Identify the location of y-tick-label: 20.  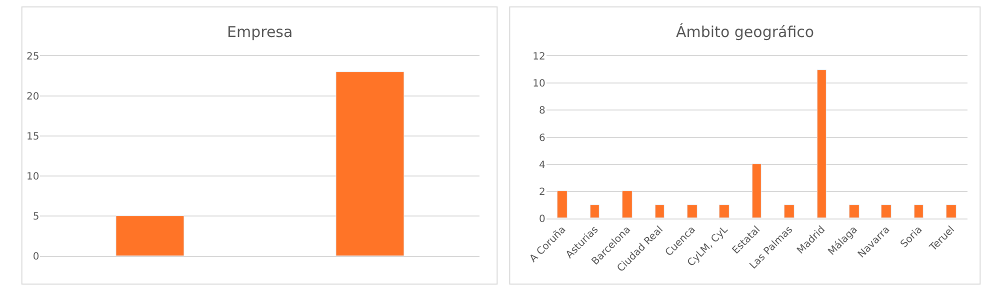
(33, 97).